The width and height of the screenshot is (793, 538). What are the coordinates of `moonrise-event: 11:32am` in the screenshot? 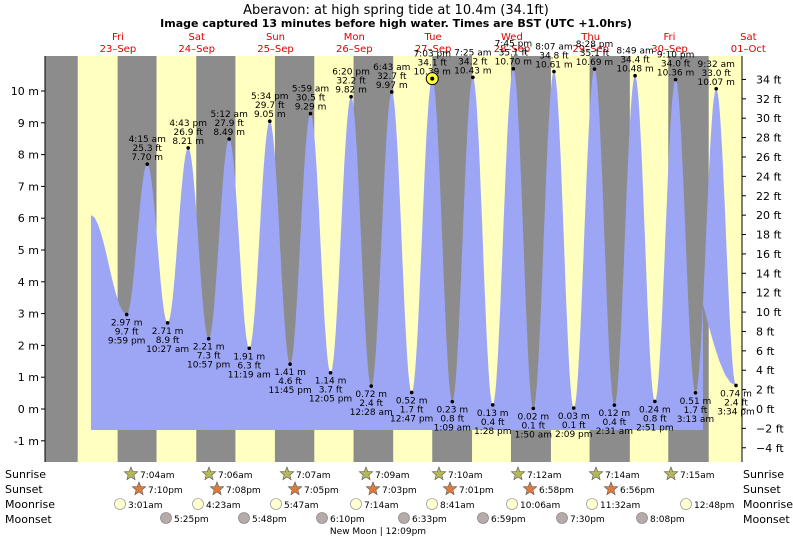 It's located at (613, 504).